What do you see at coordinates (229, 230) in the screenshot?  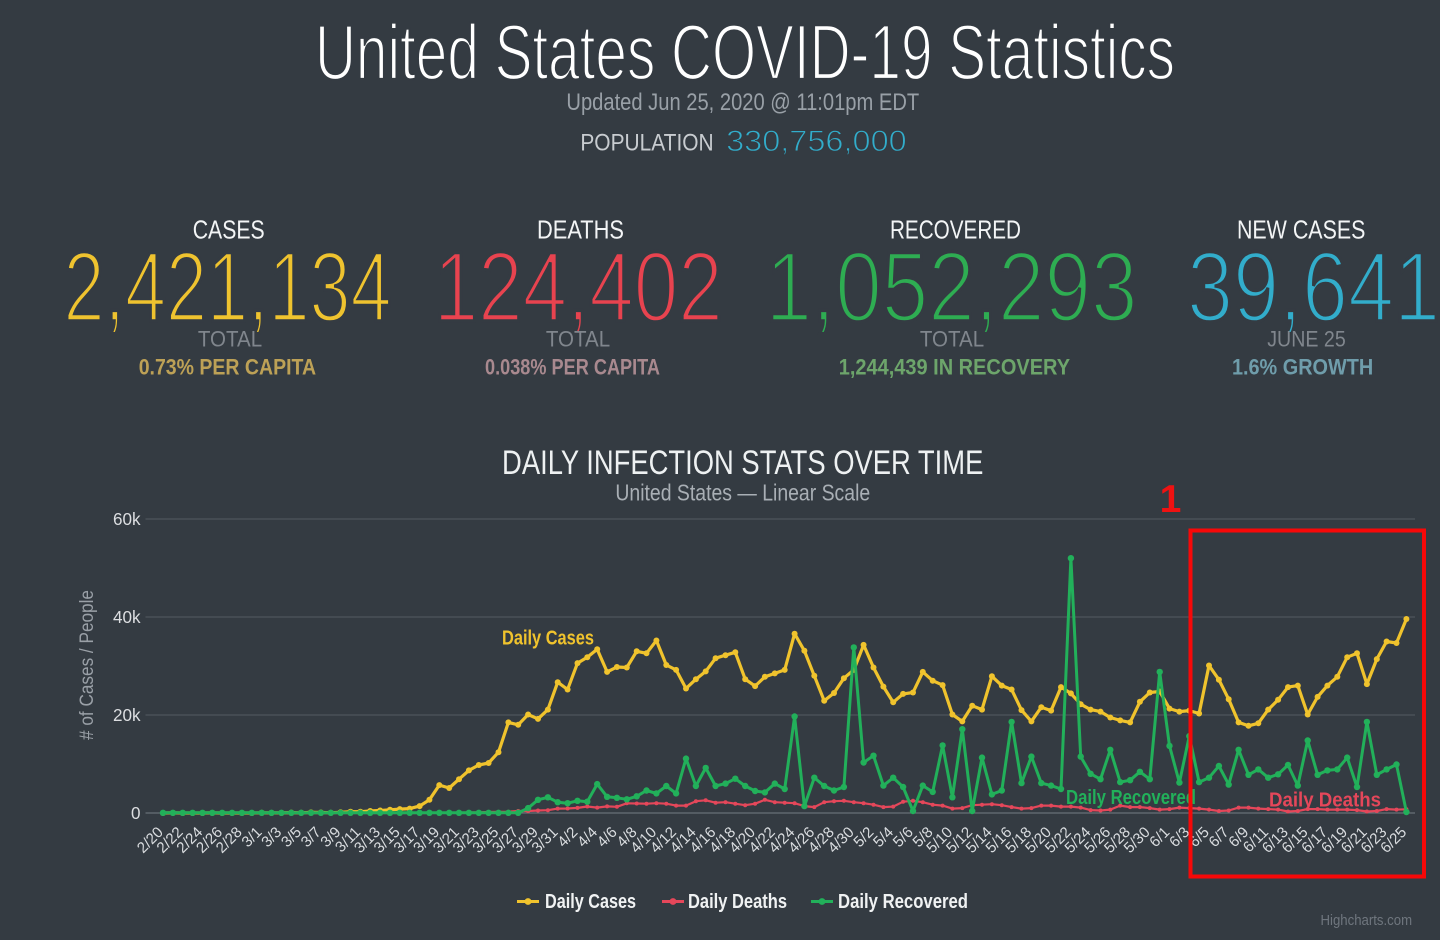 I see `svg-text: CASES` at bounding box center [229, 230].